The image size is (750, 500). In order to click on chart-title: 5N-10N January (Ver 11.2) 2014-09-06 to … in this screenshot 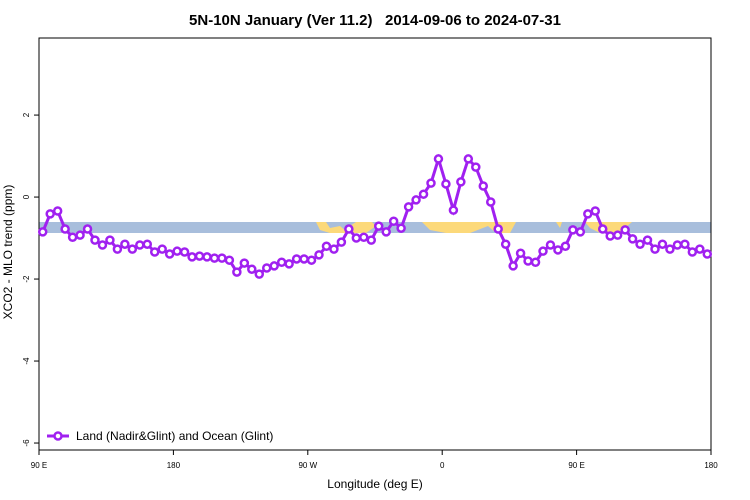, I will do `click(375, 20)`.